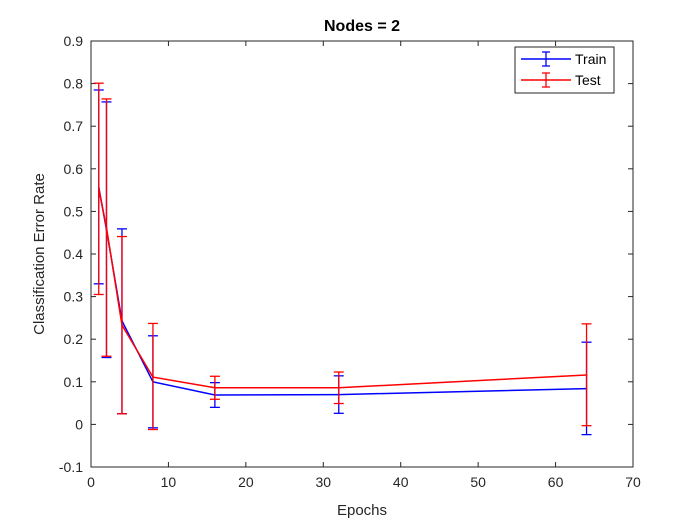 The width and height of the screenshot is (700, 530). I want to click on x-tick-label: 0, so click(91, 482).